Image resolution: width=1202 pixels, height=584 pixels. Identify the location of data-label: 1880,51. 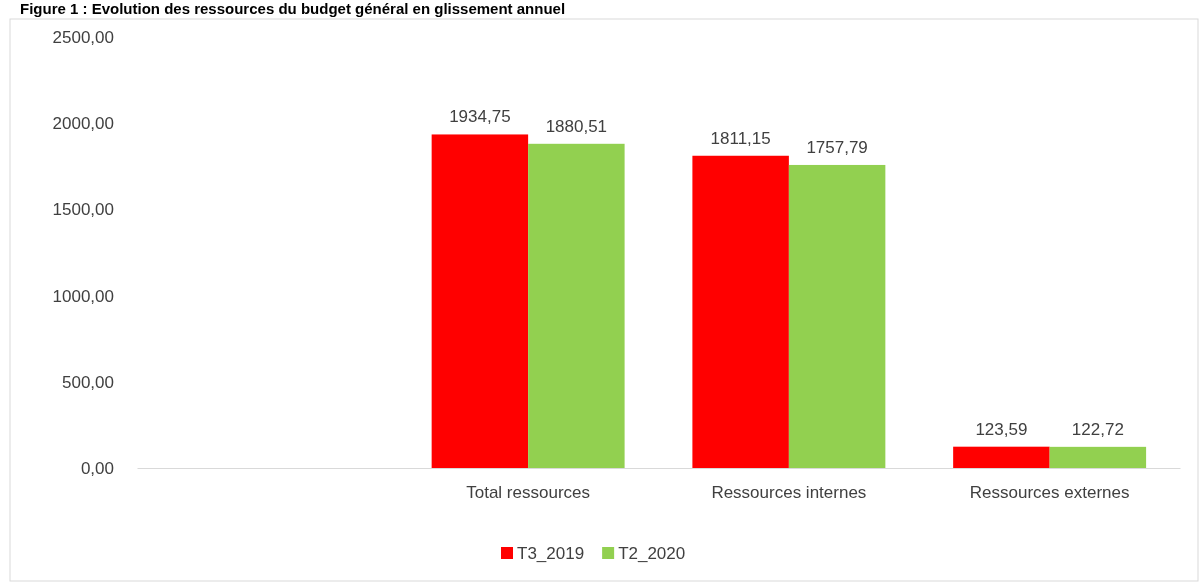
(576, 126).